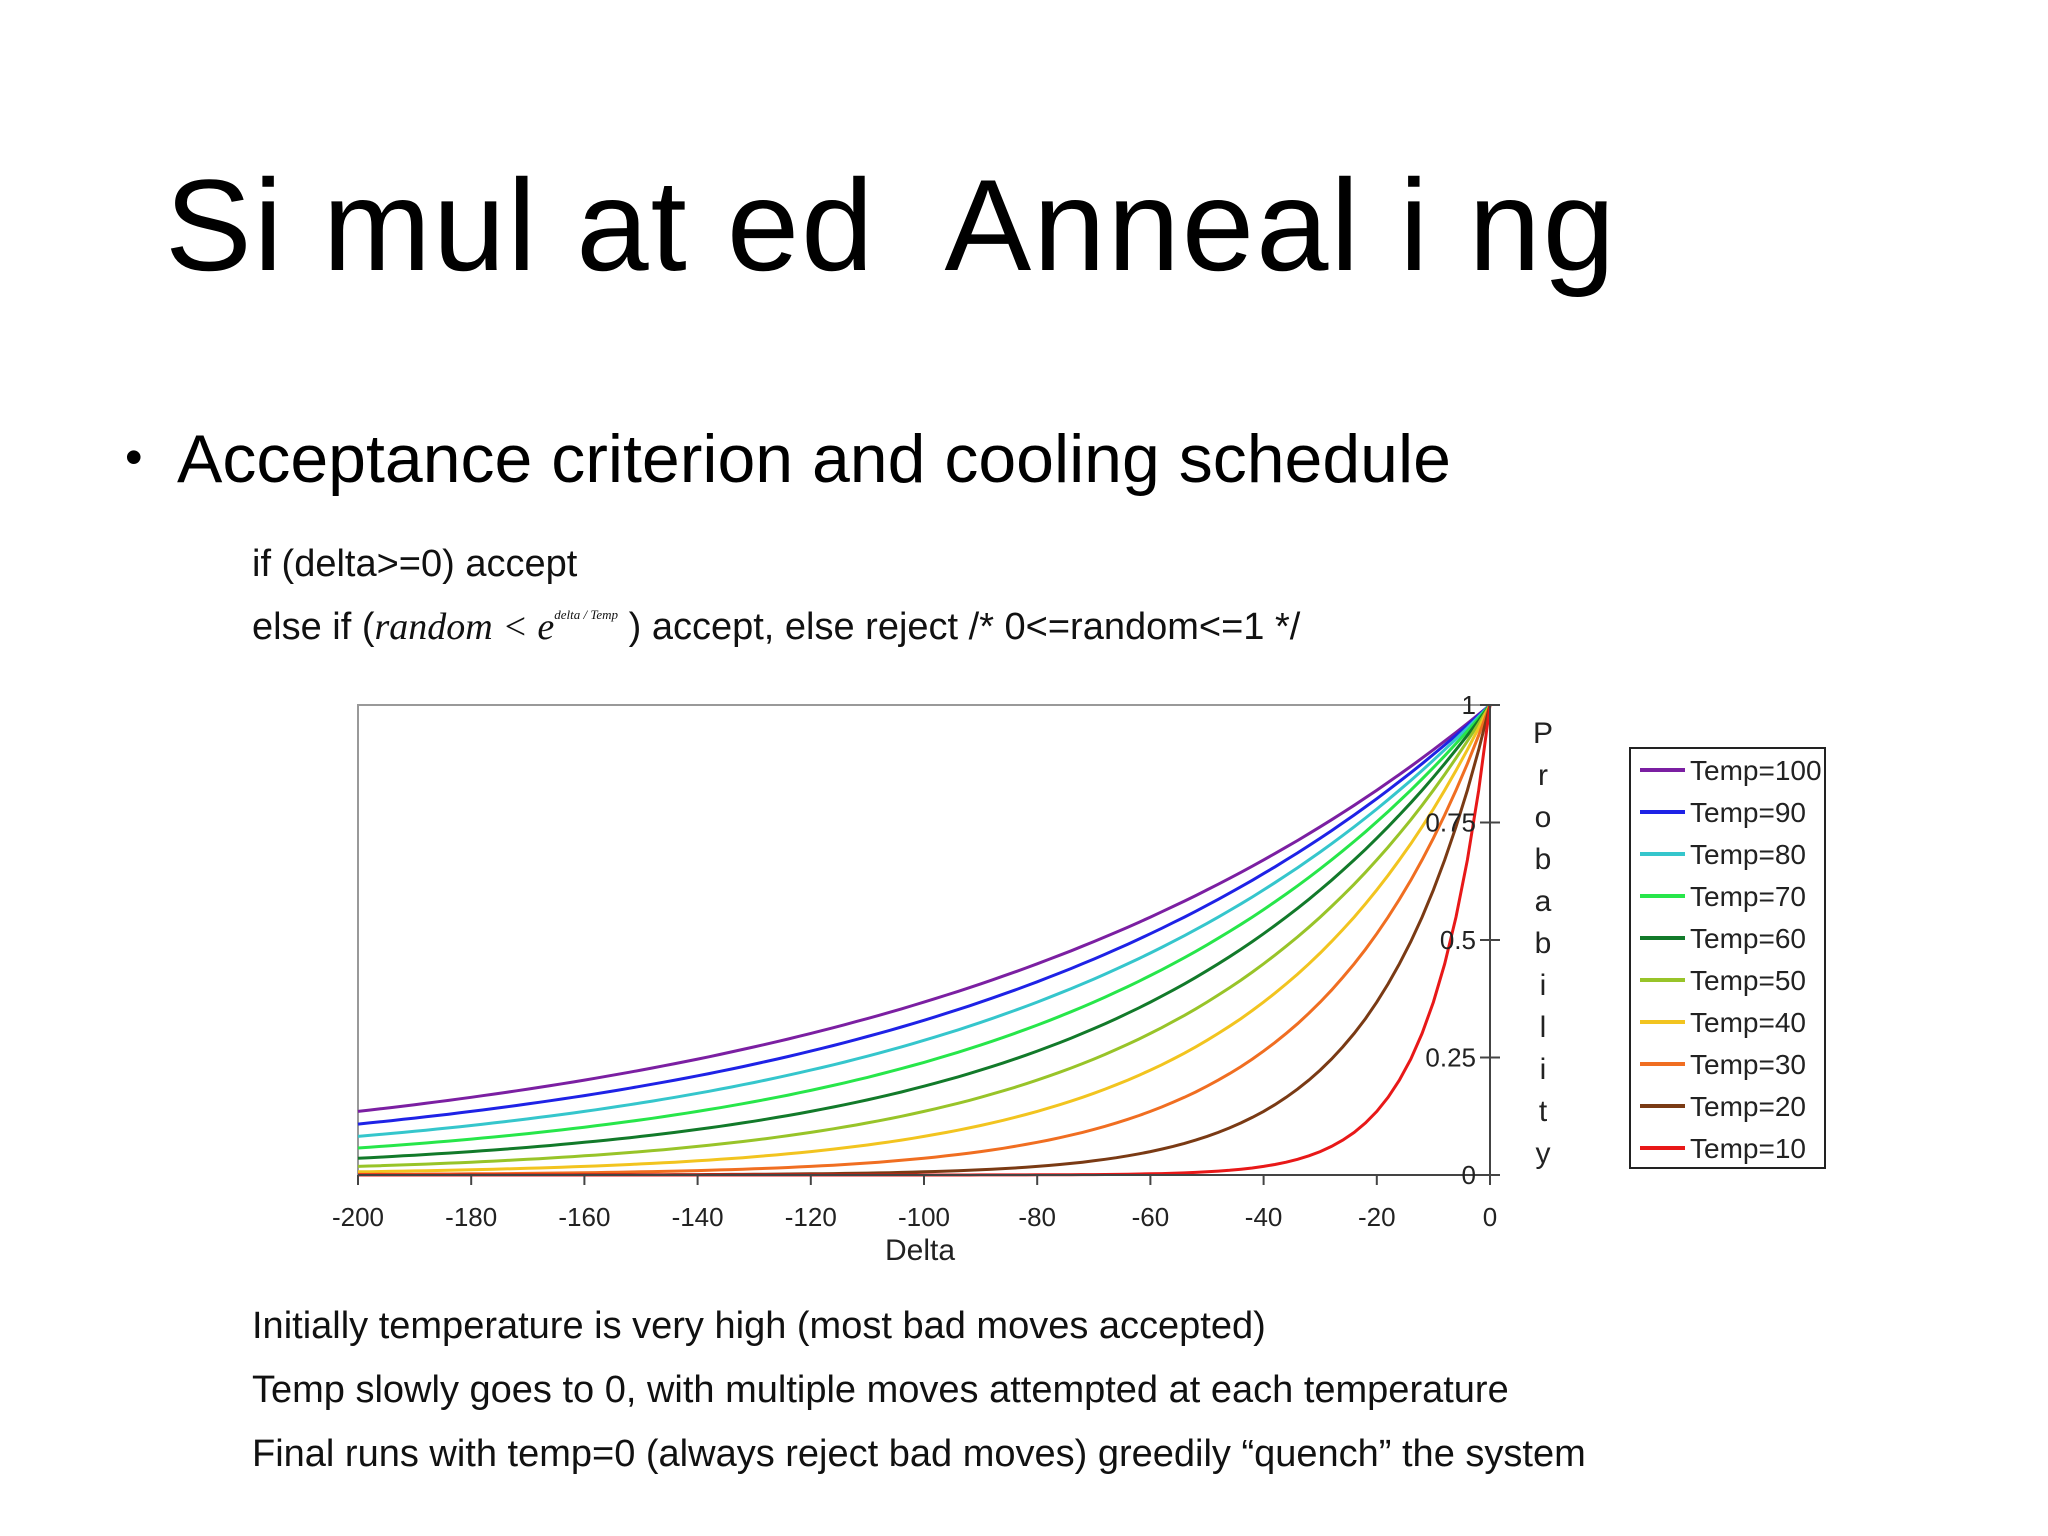 This screenshot has height=1536, width=2048. I want to click on y-axis-label-char: o, so click(1543, 817).